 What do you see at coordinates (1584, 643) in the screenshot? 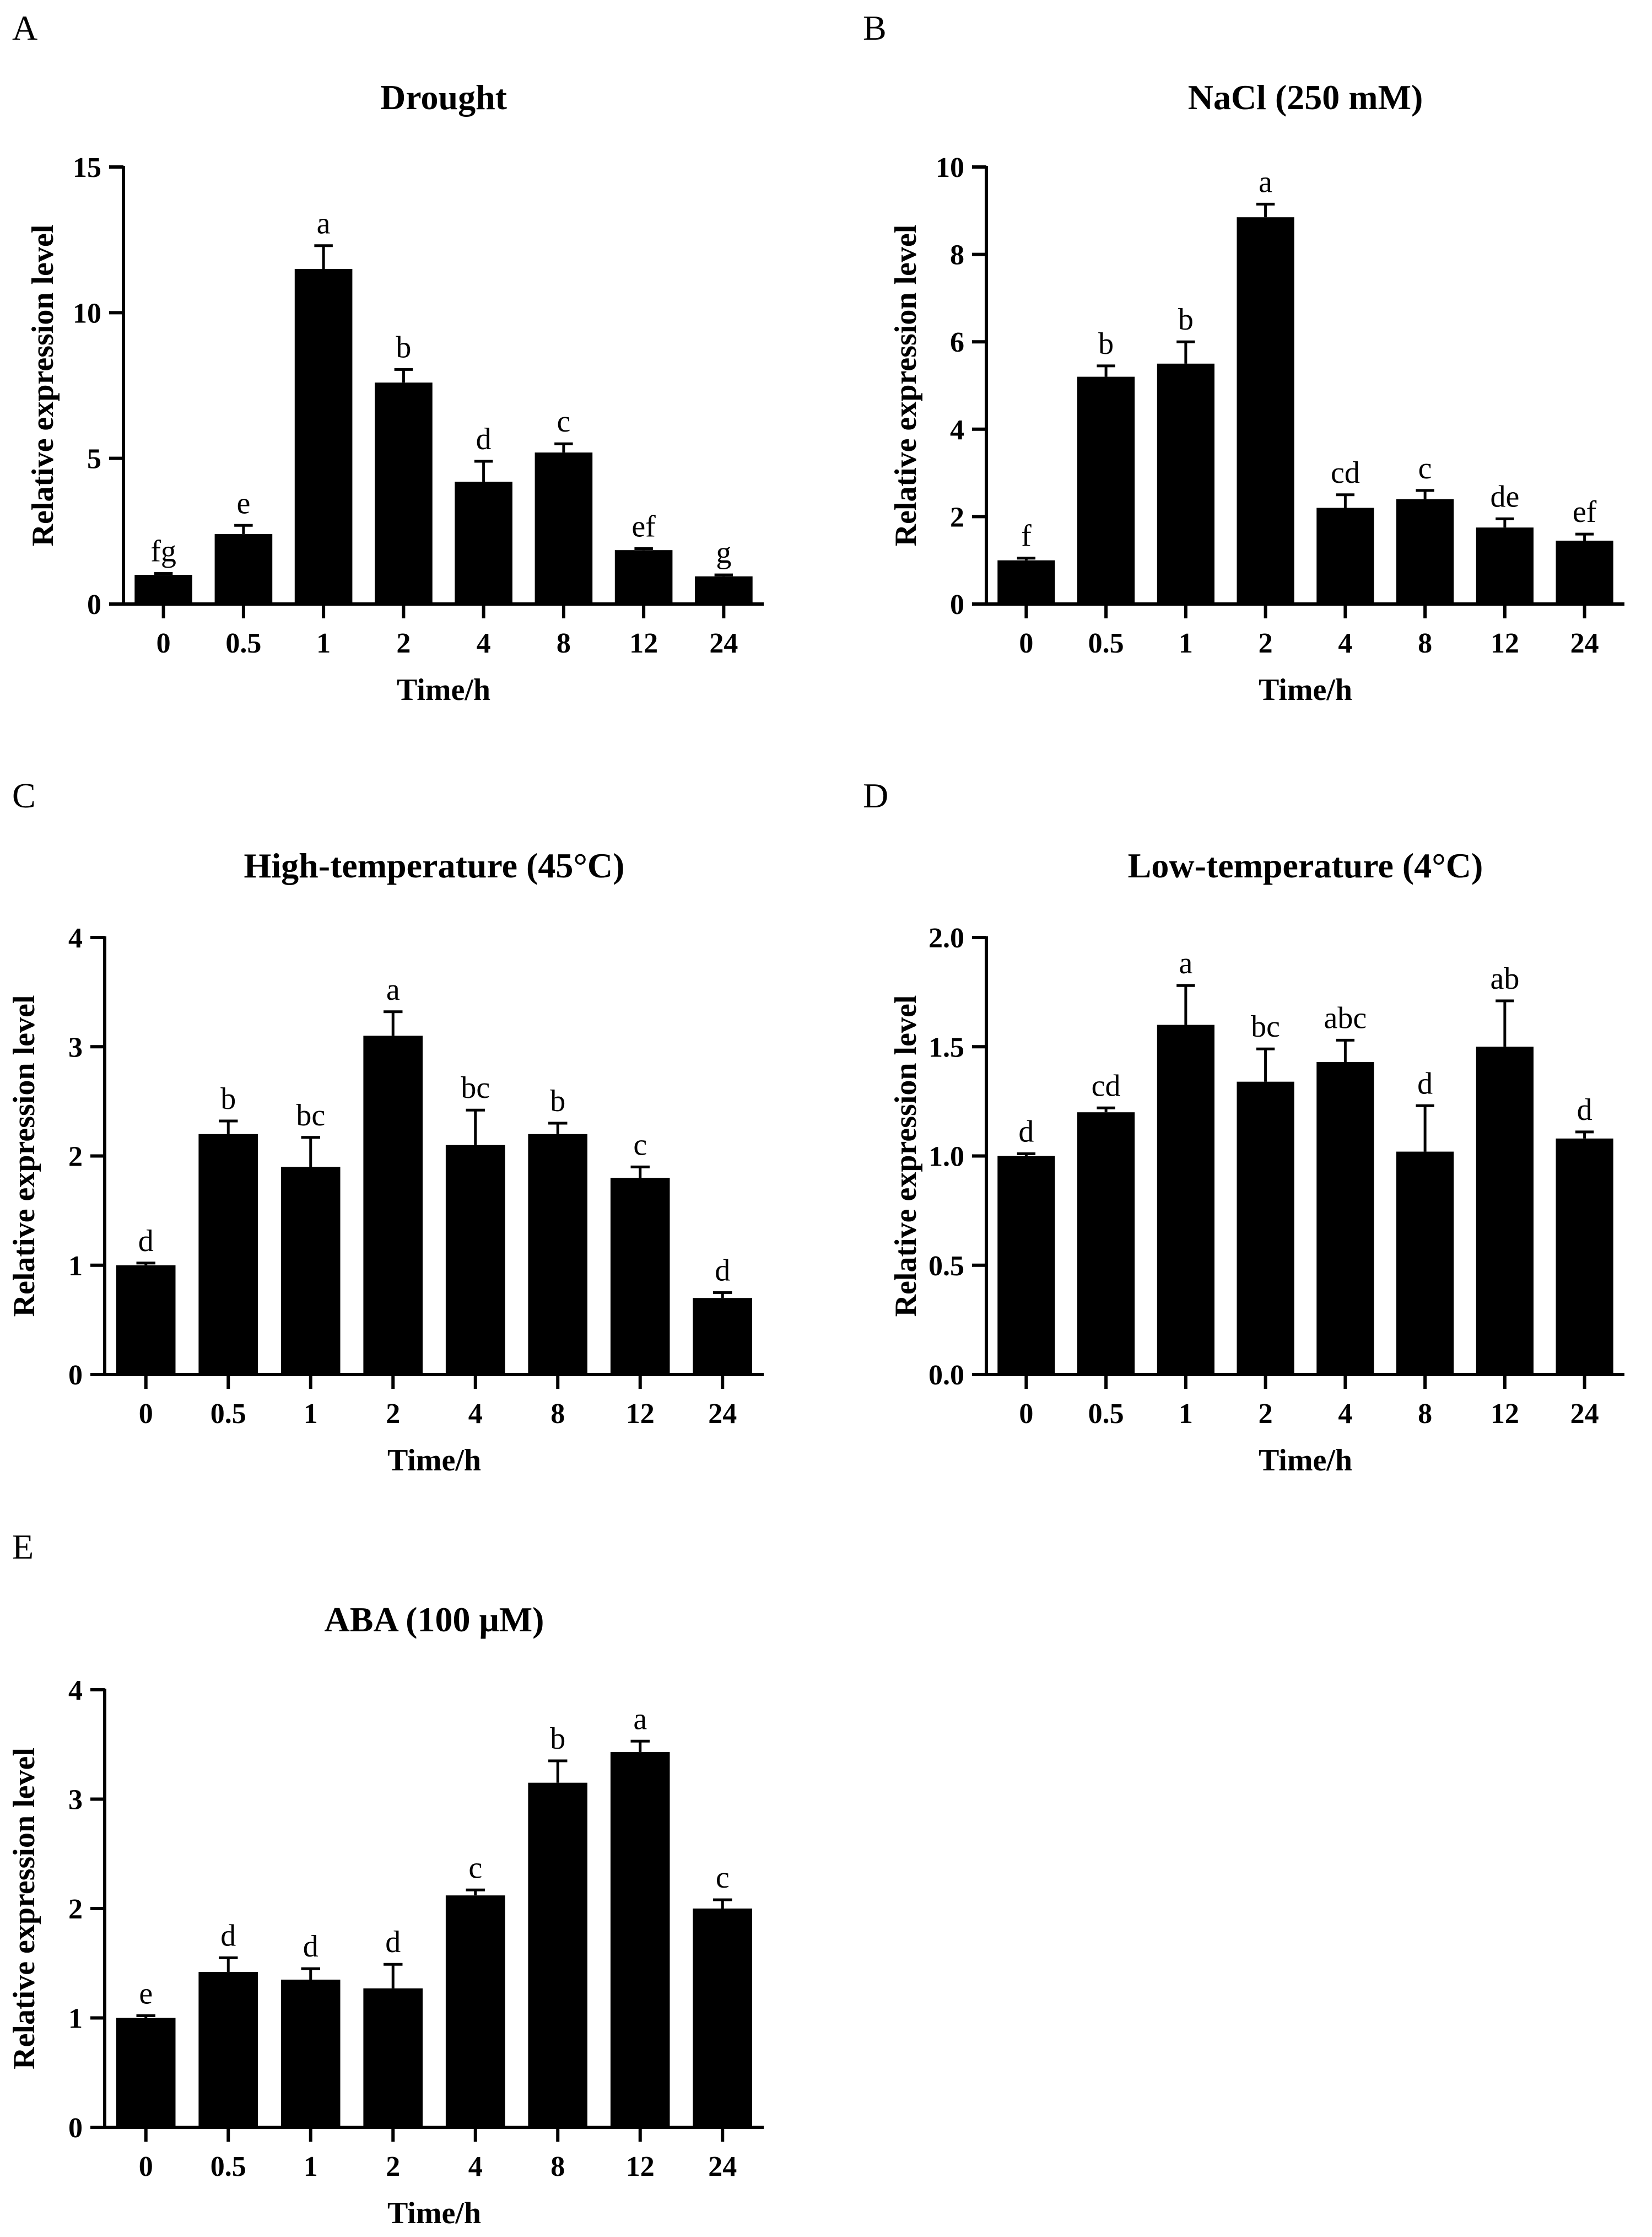
I see `x-tick-label: 24` at bounding box center [1584, 643].